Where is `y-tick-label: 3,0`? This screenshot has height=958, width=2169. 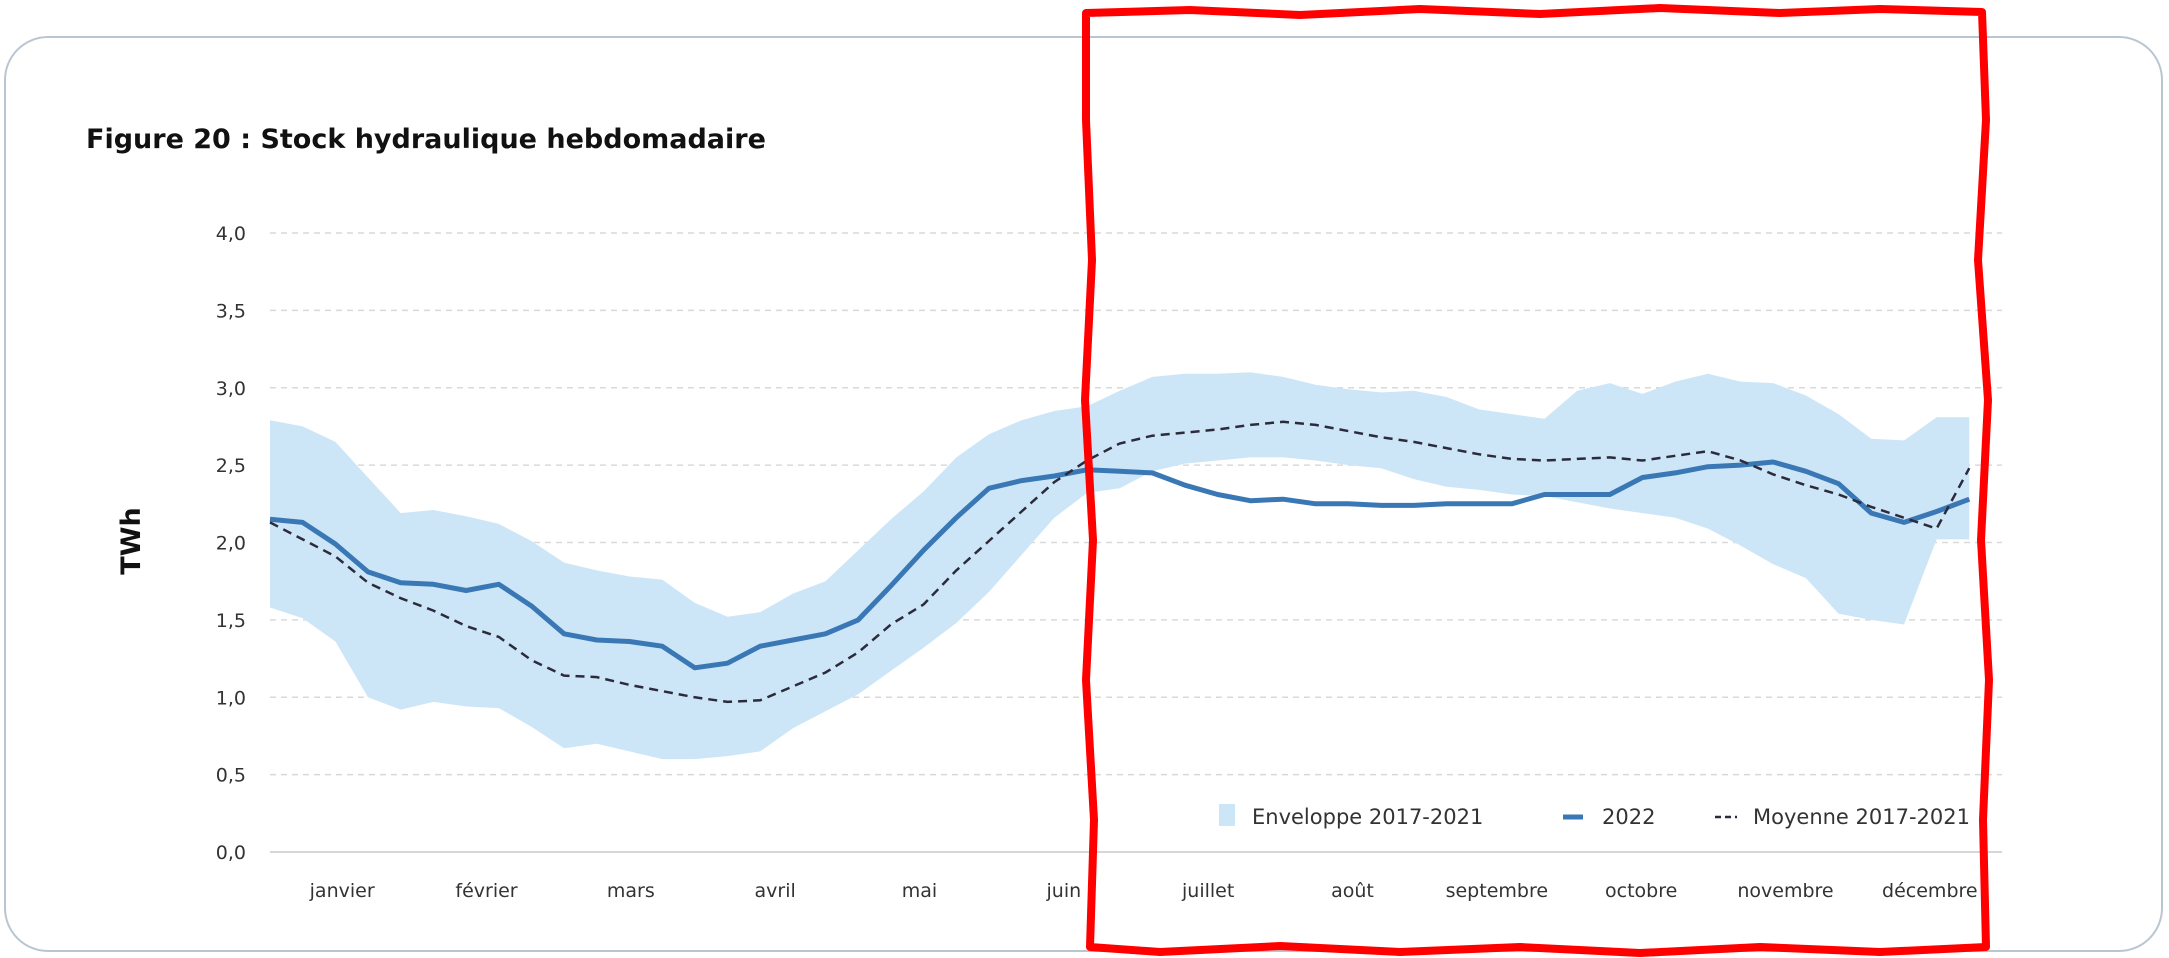 y-tick-label: 3,0 is located at coordinates (231, 389).